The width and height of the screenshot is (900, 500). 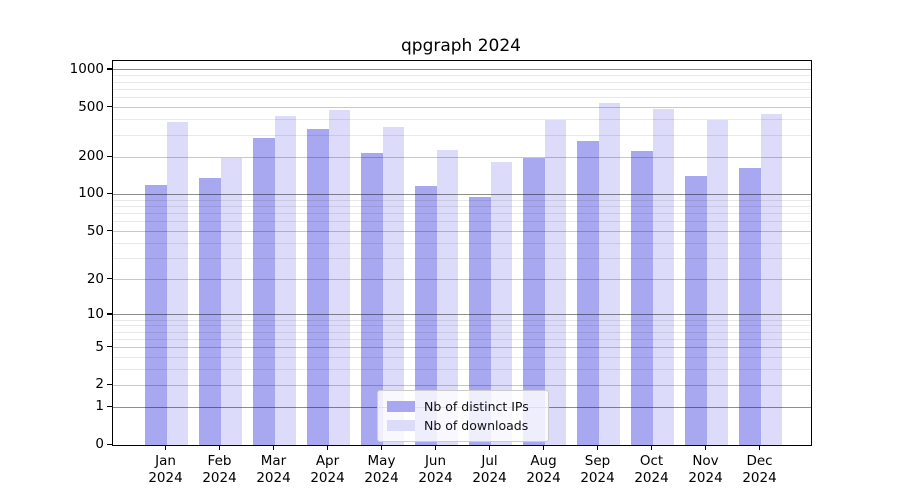 What do you see at coordinates (381, 461) in the screenshot?
I see `x-tick-month: May` at bounding box center [381, 461].